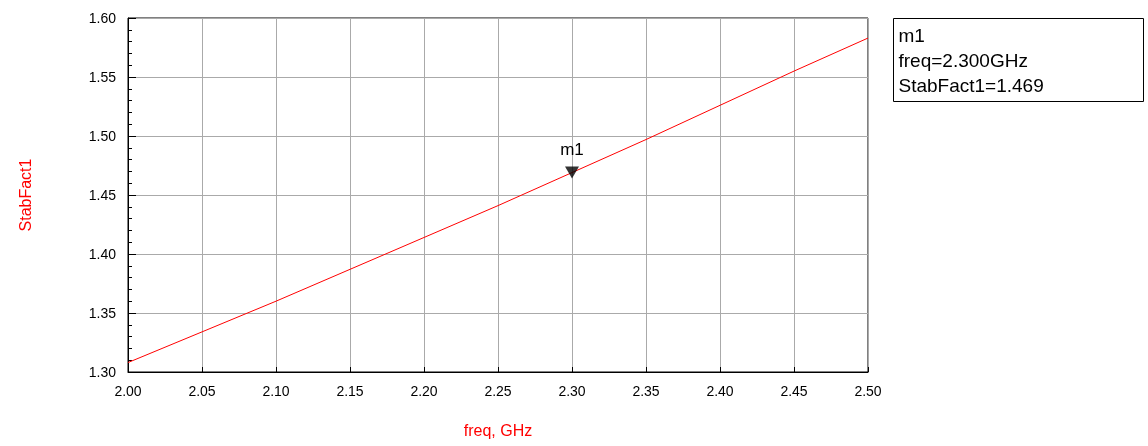  What do you see at coordinates (498, 391) in the screenshot?
I see `x-tick-label: 2.25` at bounding box center [498, 391].